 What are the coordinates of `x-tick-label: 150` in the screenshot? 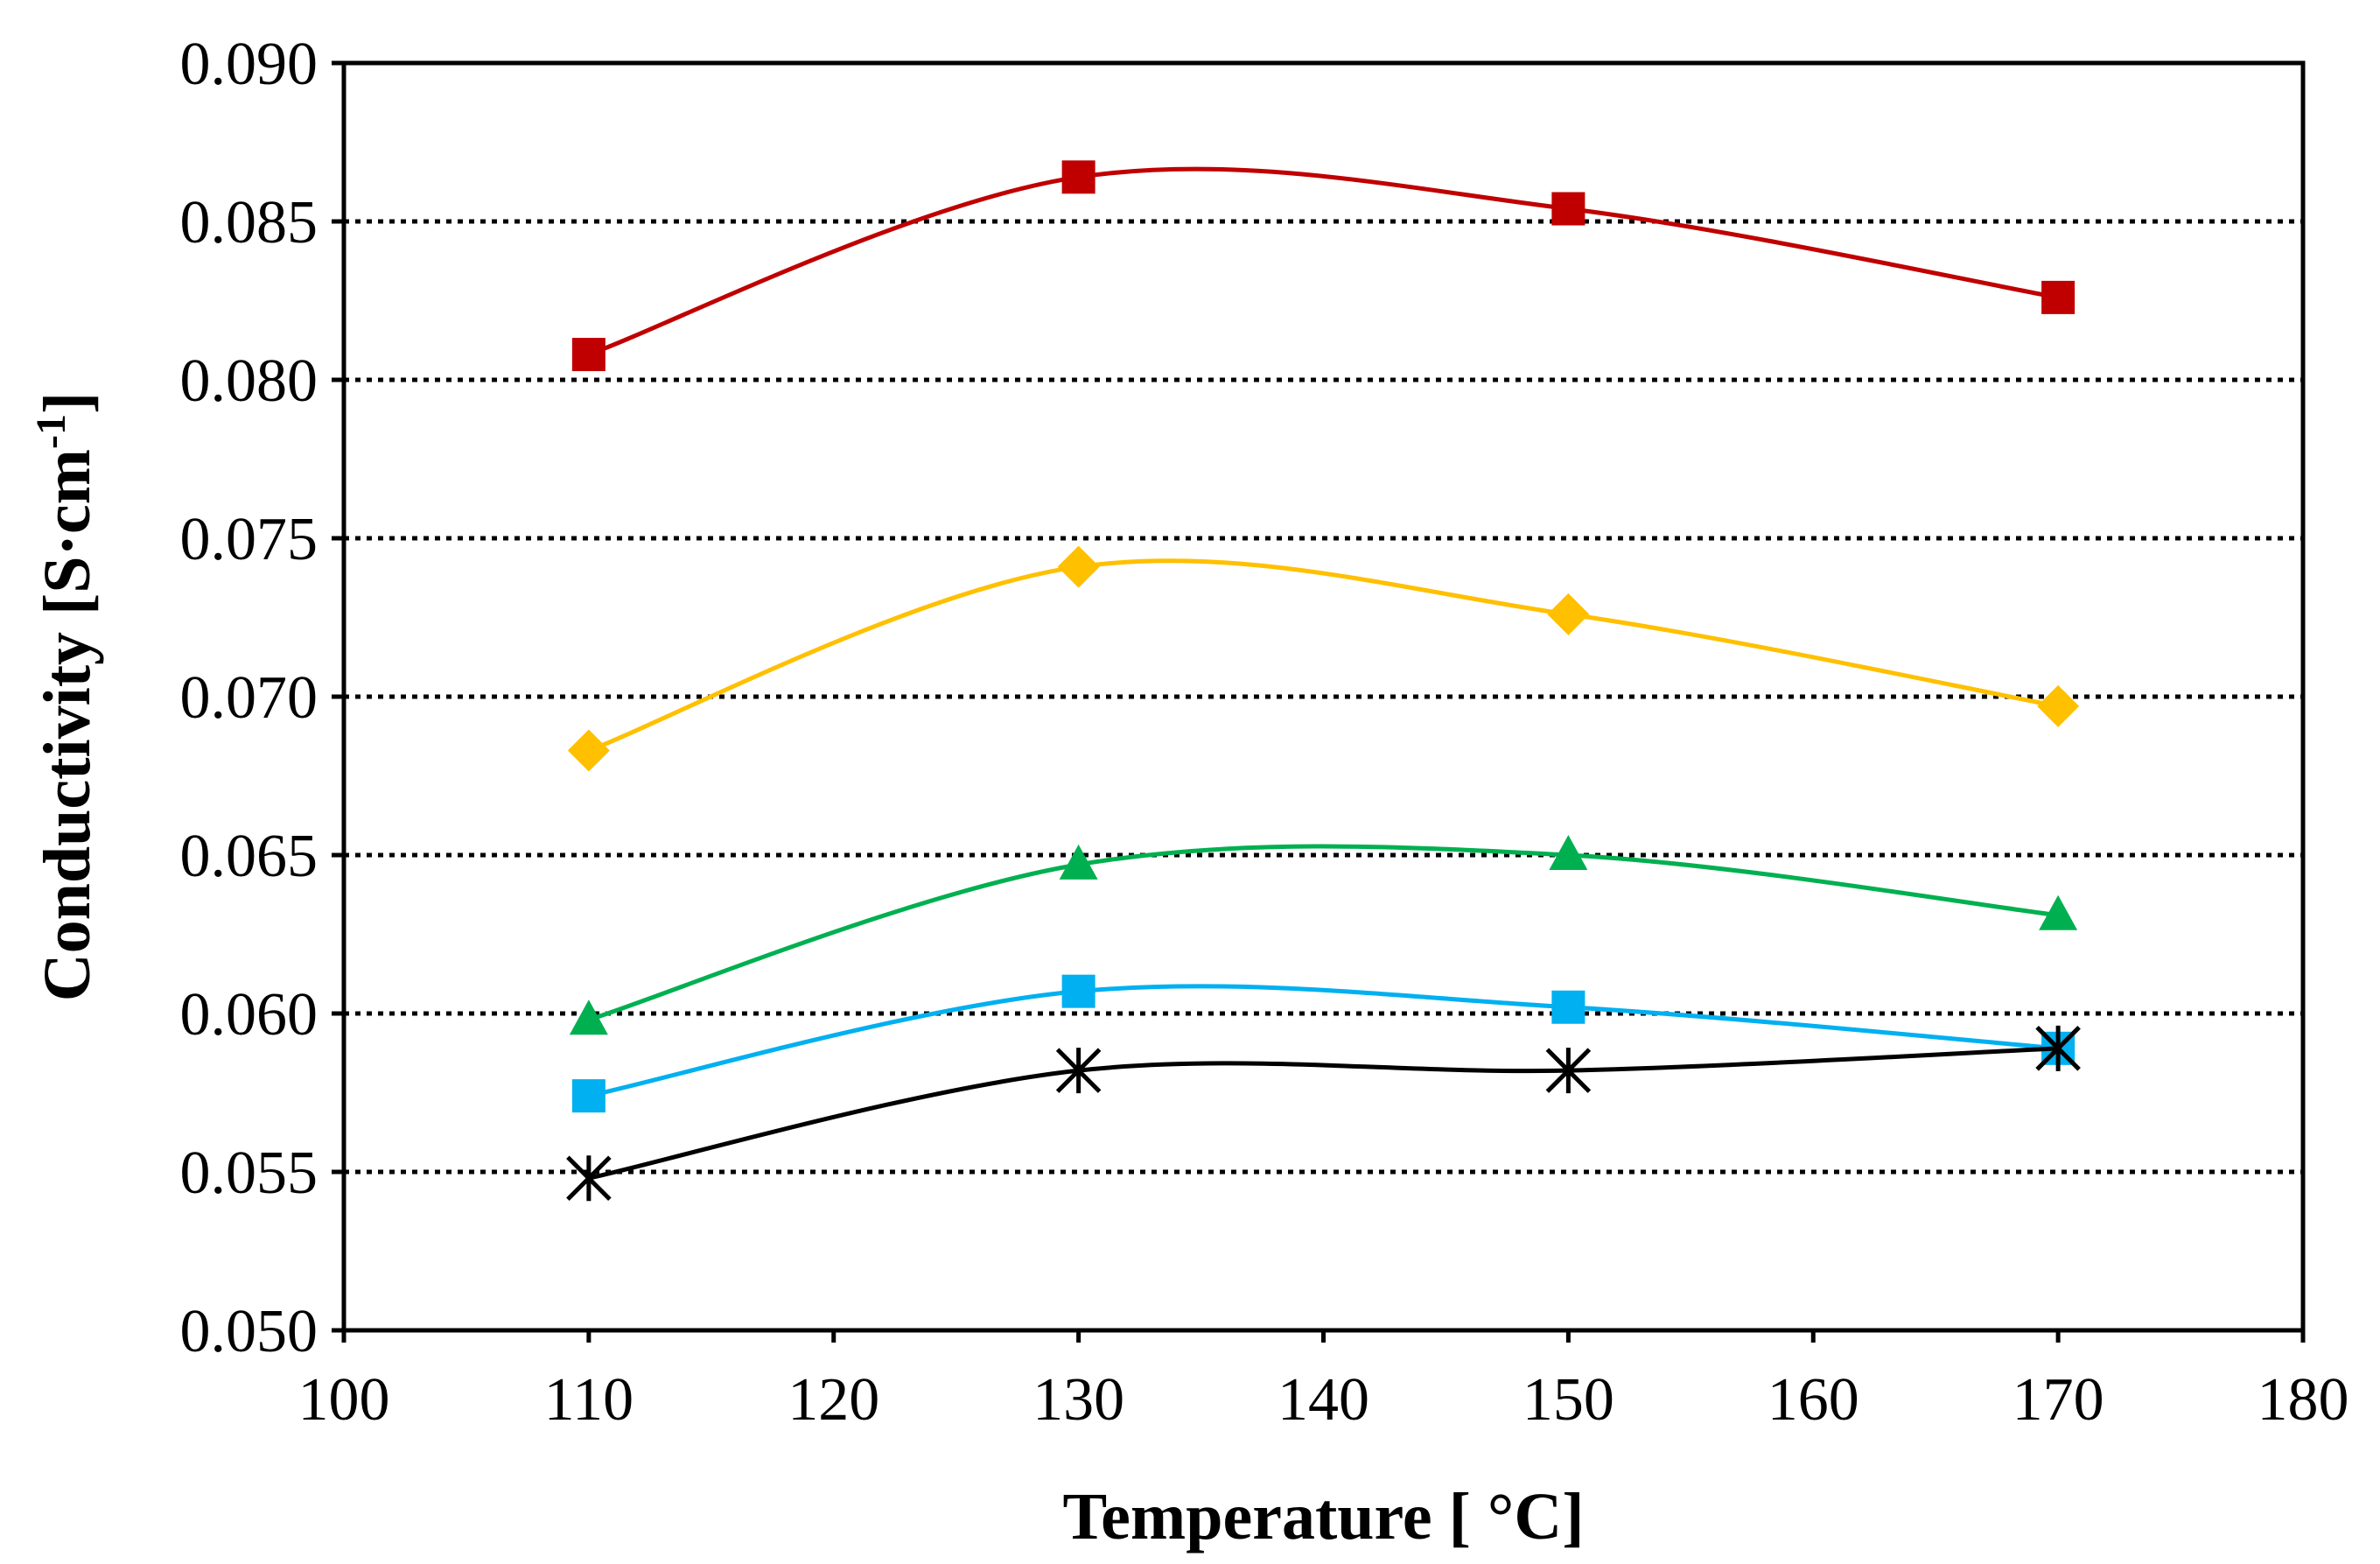 It's located at (1568, 1400).